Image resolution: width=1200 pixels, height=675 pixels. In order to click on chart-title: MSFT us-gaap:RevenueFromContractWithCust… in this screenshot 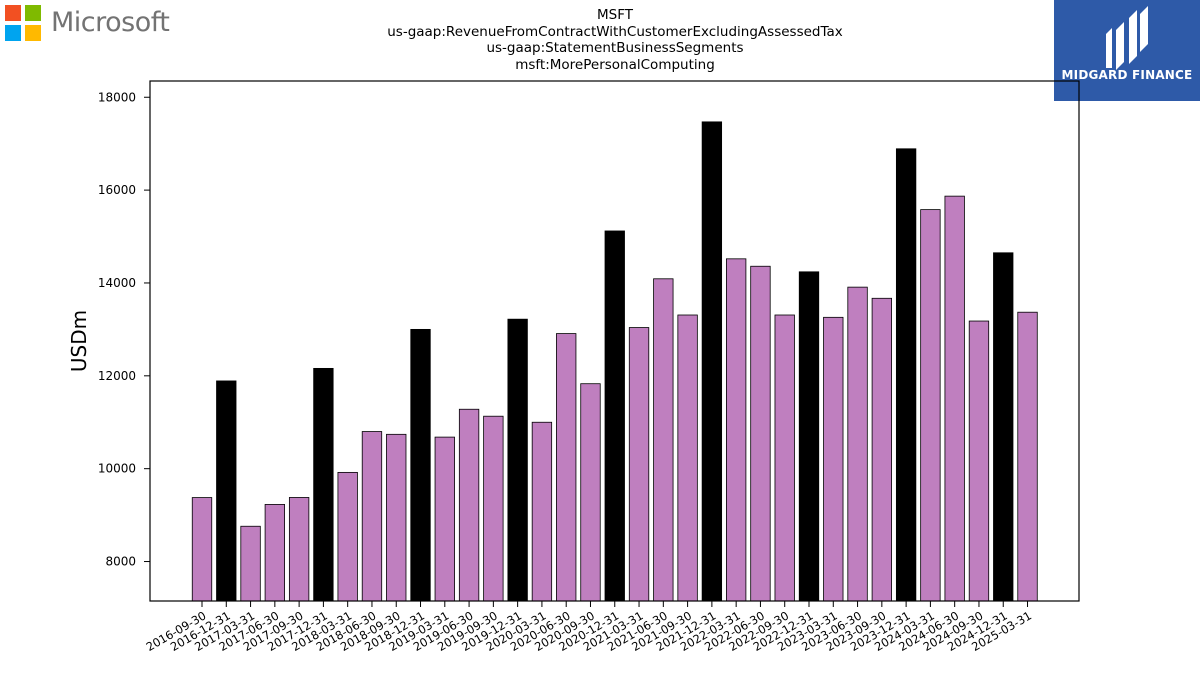, I will do `click(615, 40)`.